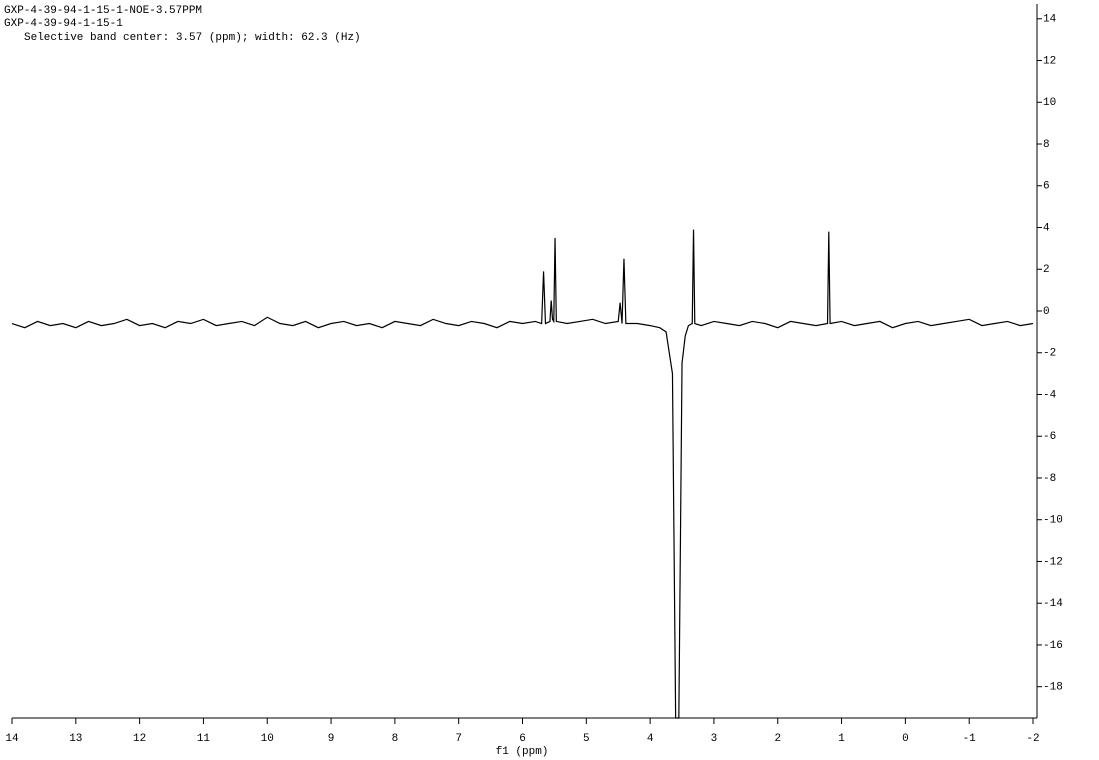 The width and height of the screenshot is (1099, 760). Describe the element at coordinates (1046, 312) in the screenshot. I see `y-tick-label: 0` at that location.